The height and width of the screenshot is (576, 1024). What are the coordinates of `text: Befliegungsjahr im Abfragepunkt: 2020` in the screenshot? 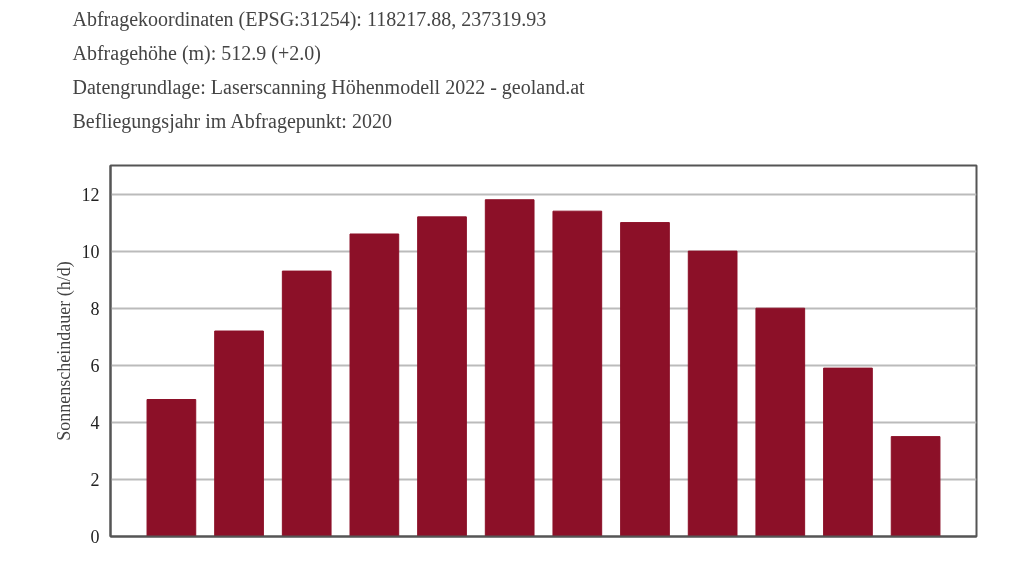 It's located at (232, 121).